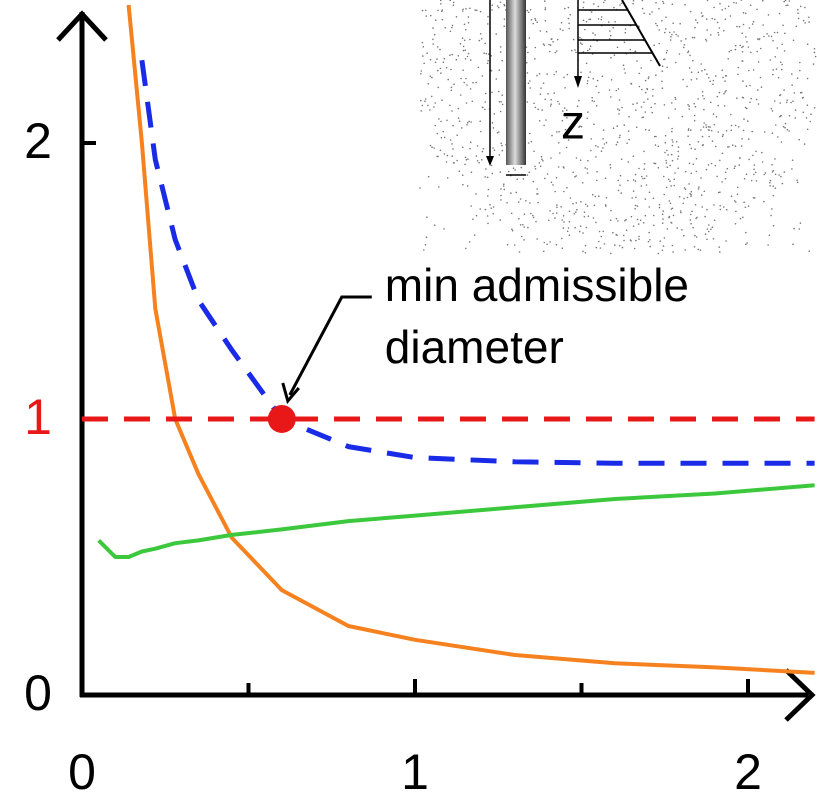 Image resolution: width=817 pixels, height=808 pixels. Describe the element at coordinates (641, 33) in the screenshot. I see `stress-line` at that location.